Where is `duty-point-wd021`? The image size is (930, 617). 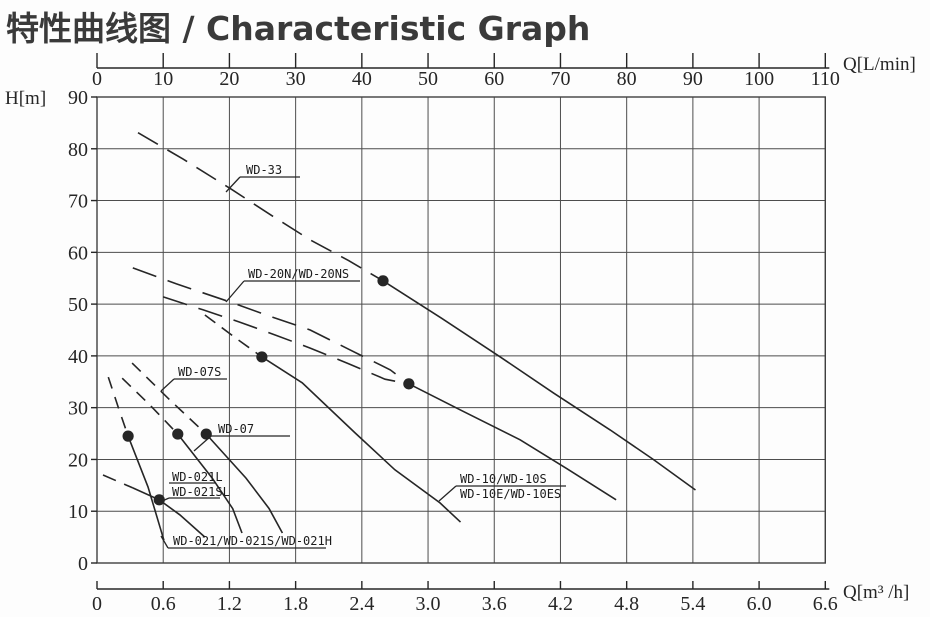 duty-point-wd021 is located at coordinates (128, 436).